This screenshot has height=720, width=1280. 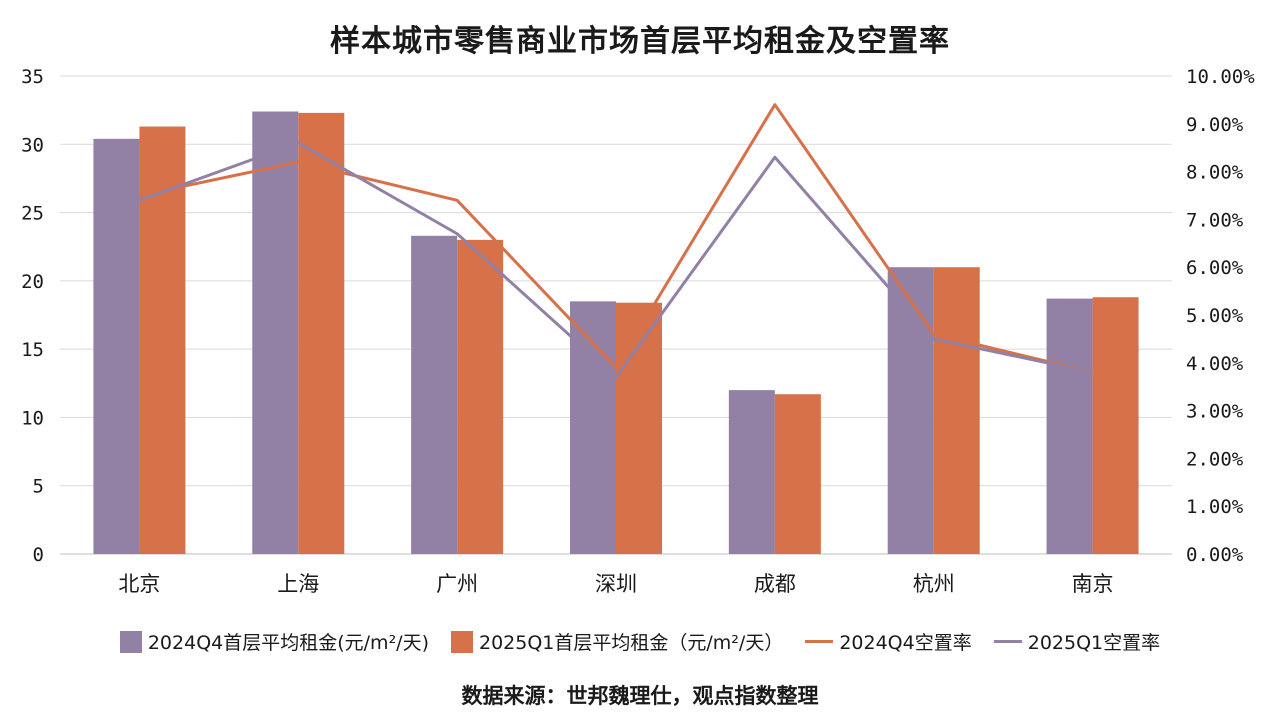 What do you see at coordinates (1215, 364) in the screenshot?
I see `y-right-tick-label: 4.00%` at bounding box center [1215, 364].